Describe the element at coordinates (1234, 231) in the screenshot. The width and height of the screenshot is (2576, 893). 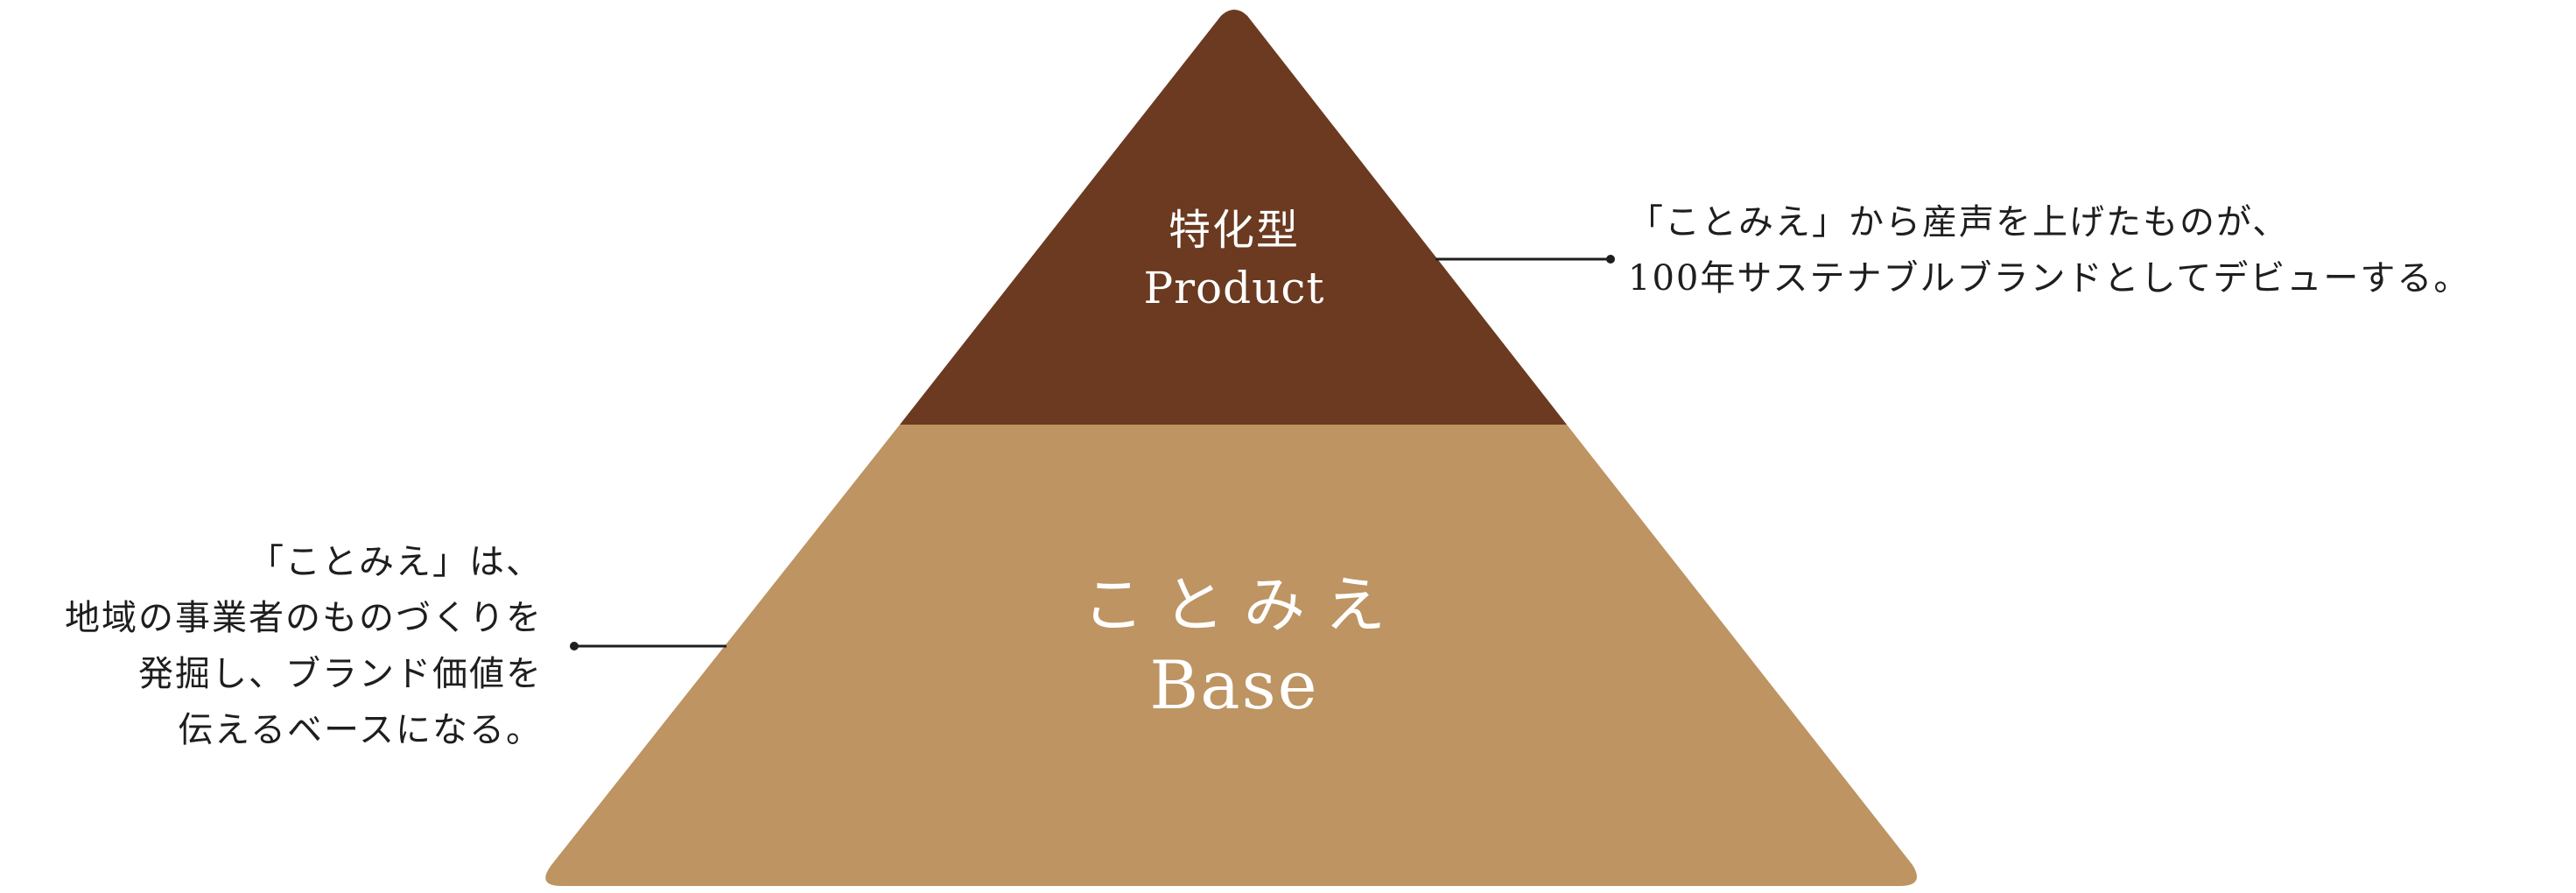
I see `top-tier-title: 特化型` at that location.